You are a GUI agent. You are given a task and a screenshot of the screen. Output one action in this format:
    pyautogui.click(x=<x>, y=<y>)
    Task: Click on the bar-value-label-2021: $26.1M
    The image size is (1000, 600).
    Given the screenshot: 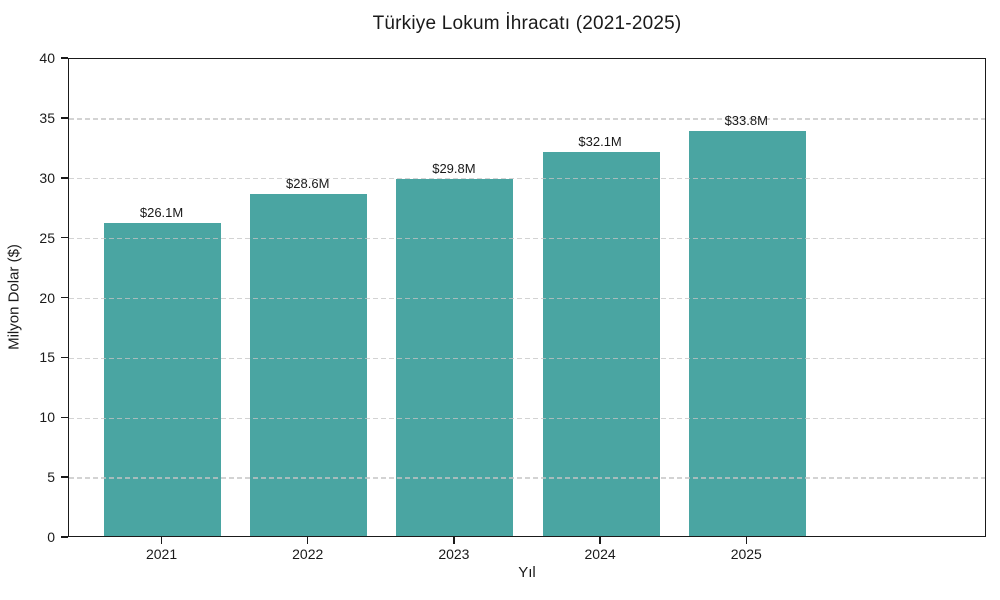 What is the action you would take?
    pyautogui.click(x=161, y=213)
    